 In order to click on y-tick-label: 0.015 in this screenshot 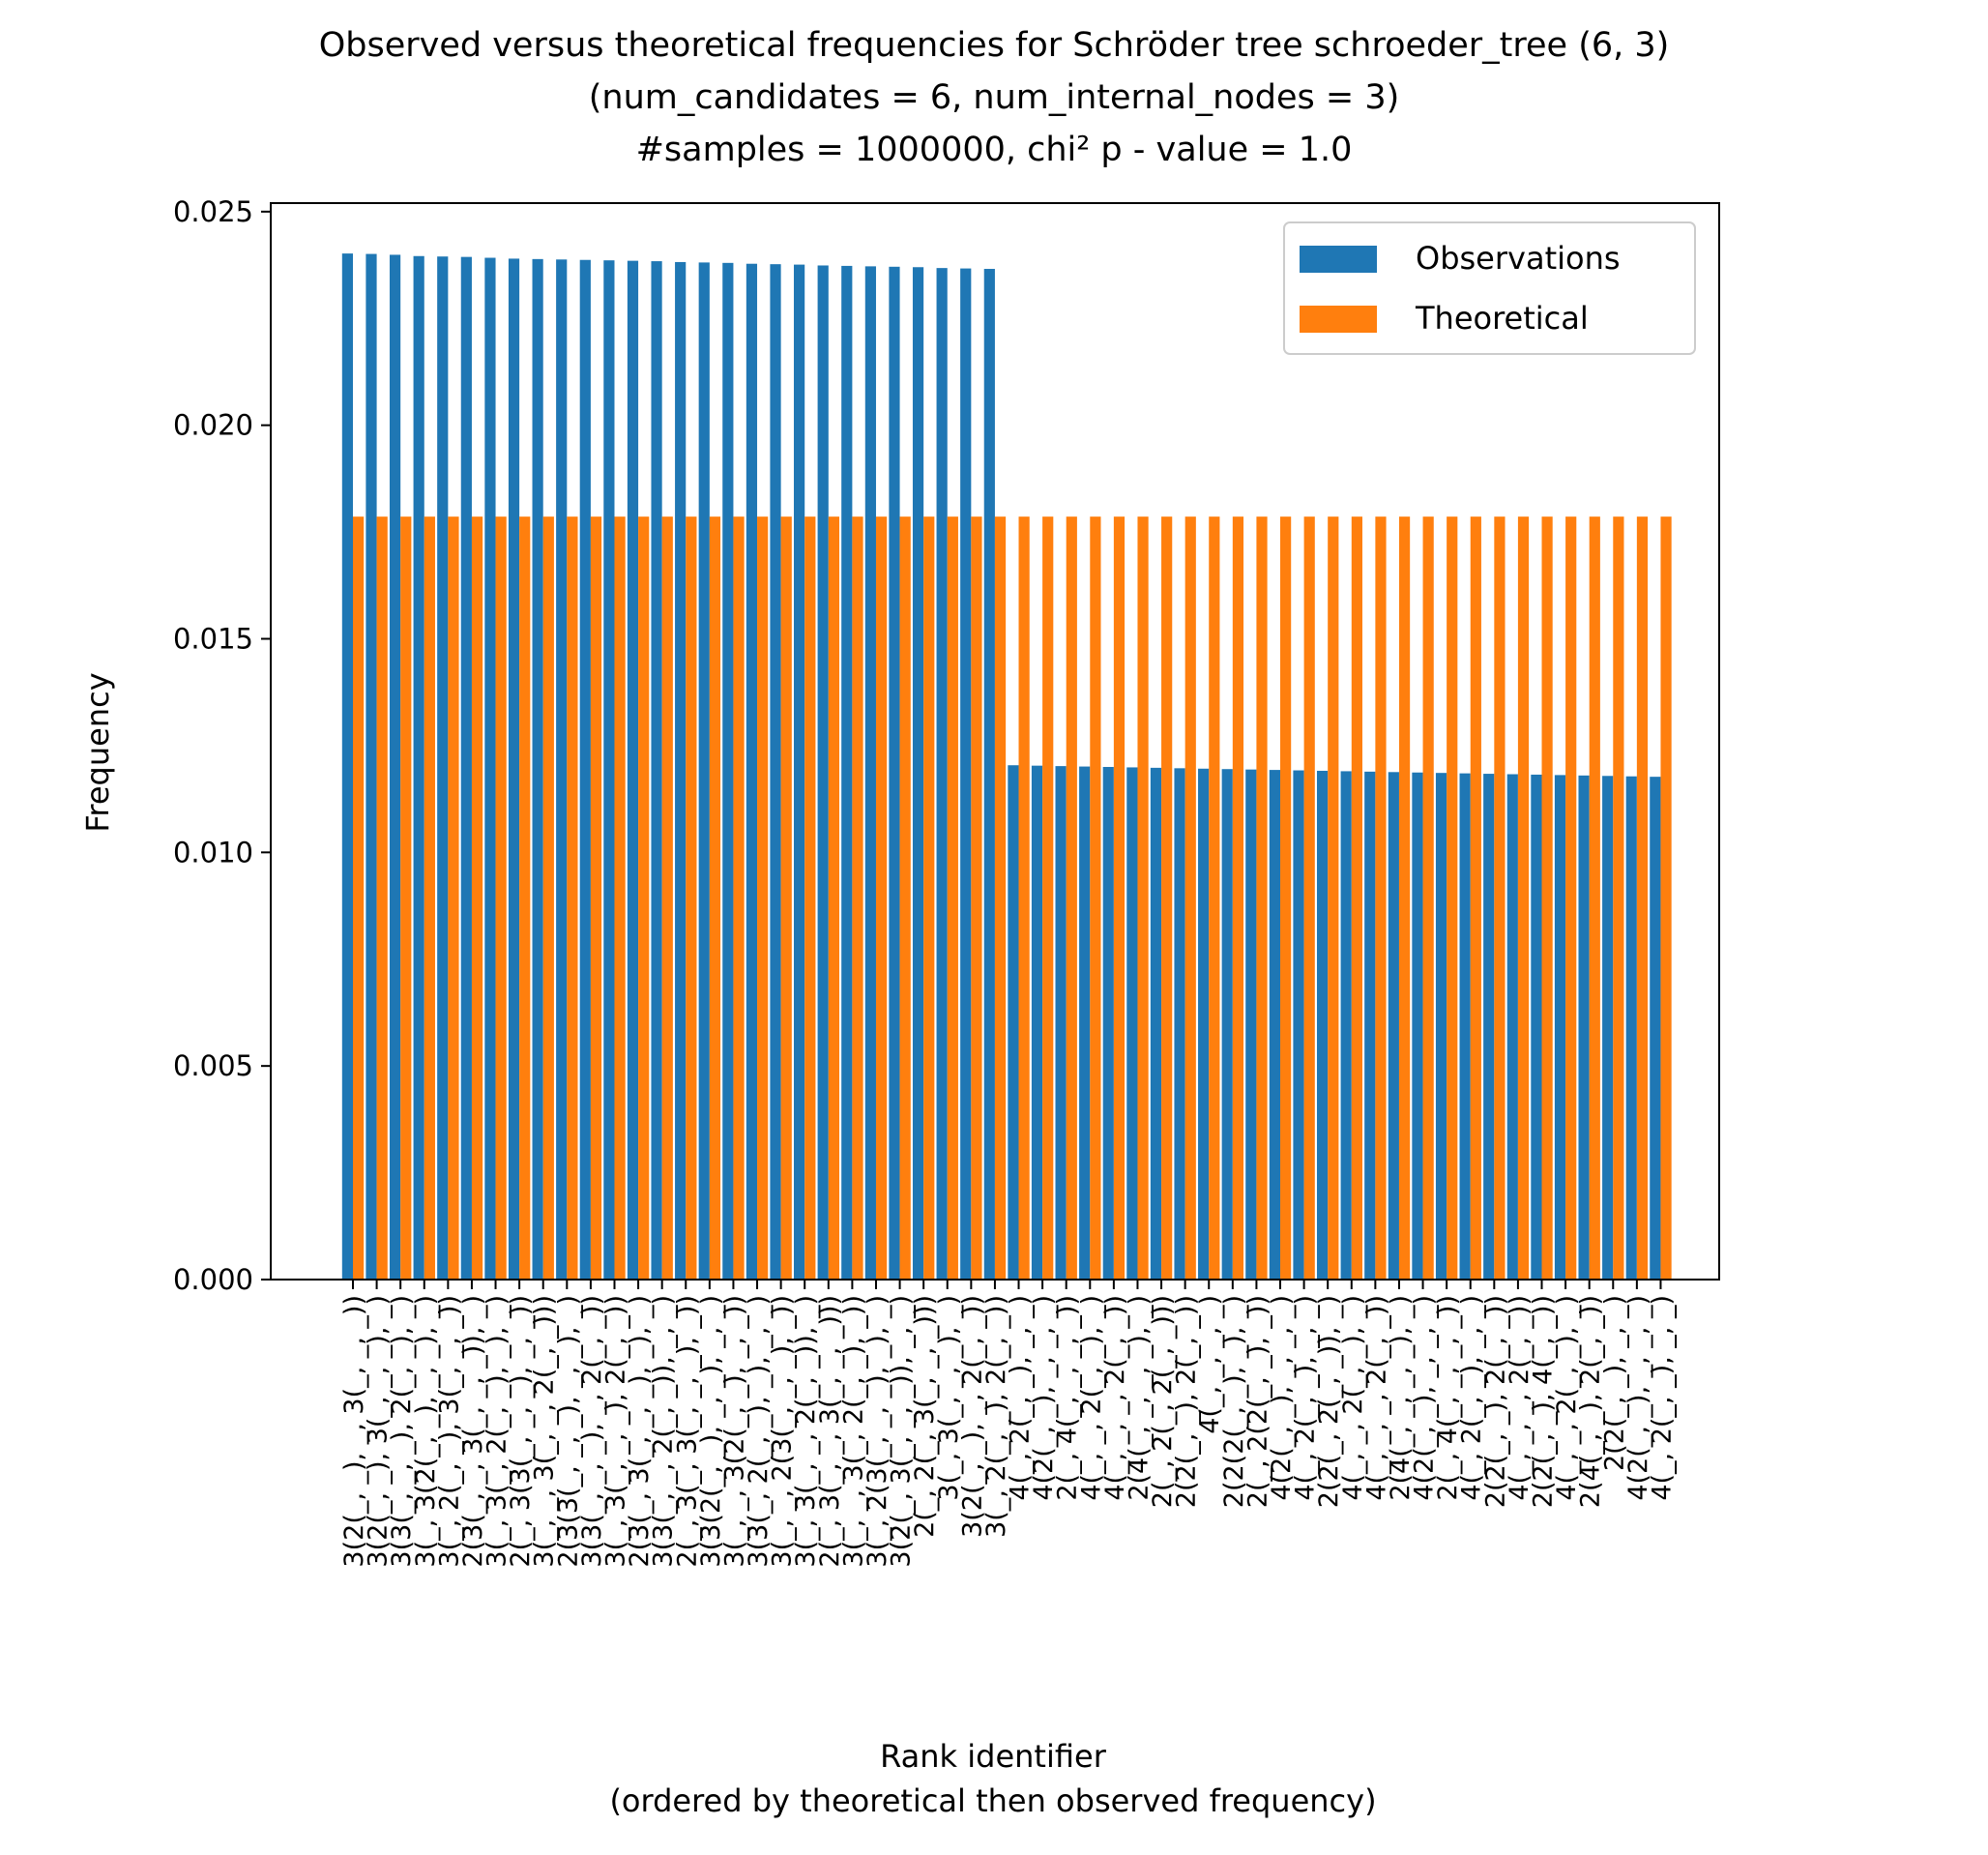, I will do `click(213, 639)`.